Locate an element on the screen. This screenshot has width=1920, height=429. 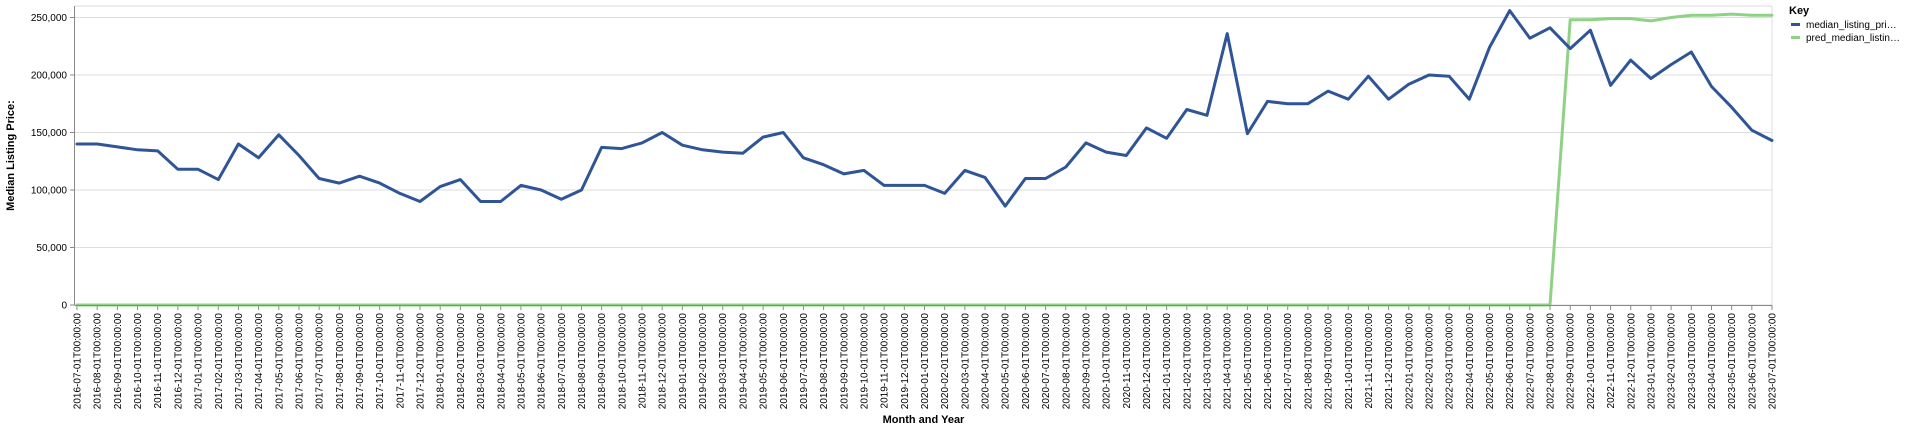
x-tick-label: 2021-08-01T00:00:00 is located at coordinates (1308, 361).